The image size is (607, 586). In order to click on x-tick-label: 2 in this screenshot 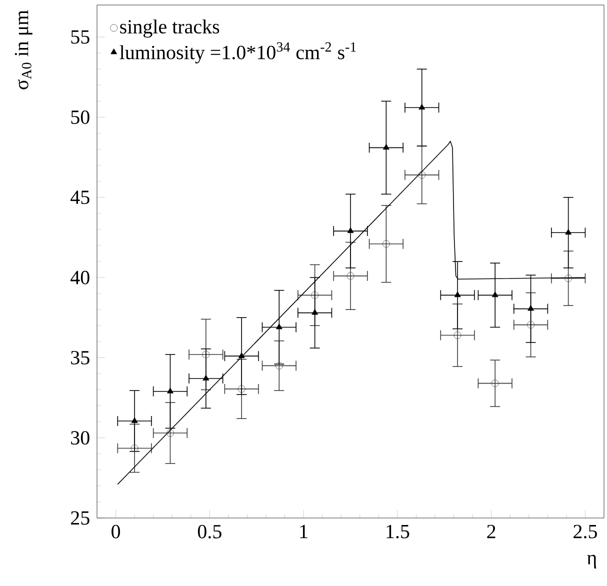, I will do `click(491, 531)`.